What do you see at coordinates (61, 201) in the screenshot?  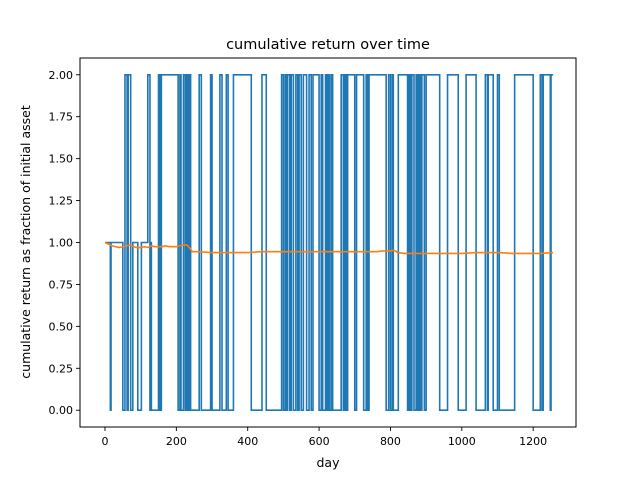 I see `y-tick-label: 1.25` at bounding box center [61, 201].